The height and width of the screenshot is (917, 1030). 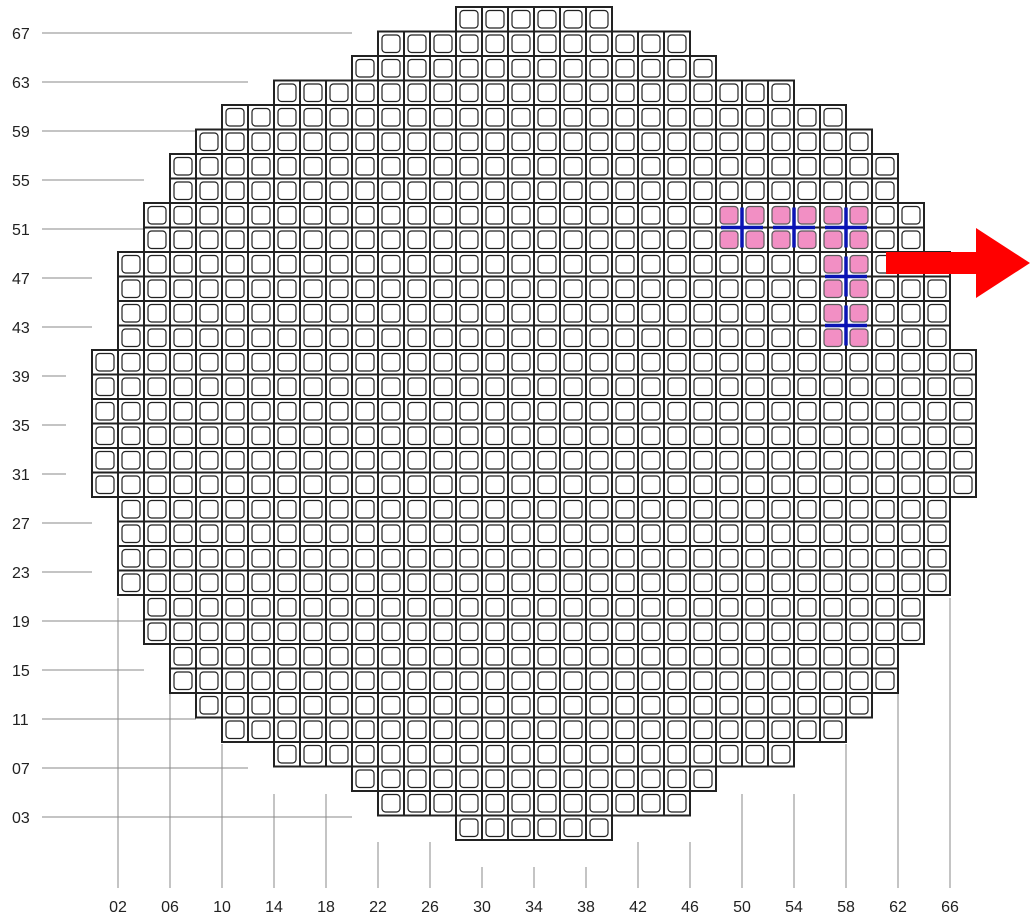 What do you see at coordinates (898, 907) in the screenshot?
I see `column-label-62: 62` at bounding box center [898, 907].